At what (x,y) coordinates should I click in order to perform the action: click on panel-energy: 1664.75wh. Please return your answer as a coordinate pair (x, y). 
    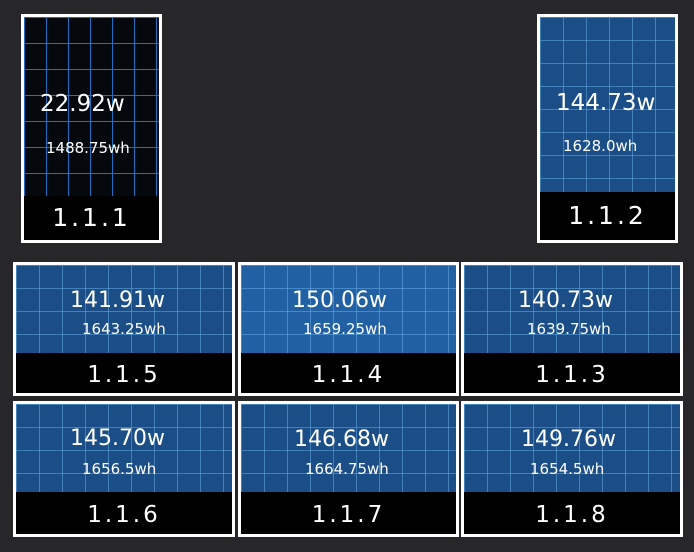
    Looking at the image, I should click on (347, 469).